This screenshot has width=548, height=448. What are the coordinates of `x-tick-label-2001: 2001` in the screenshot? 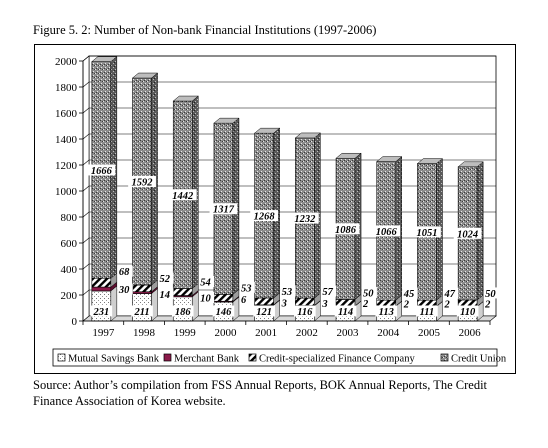 It's located at (266, 333).